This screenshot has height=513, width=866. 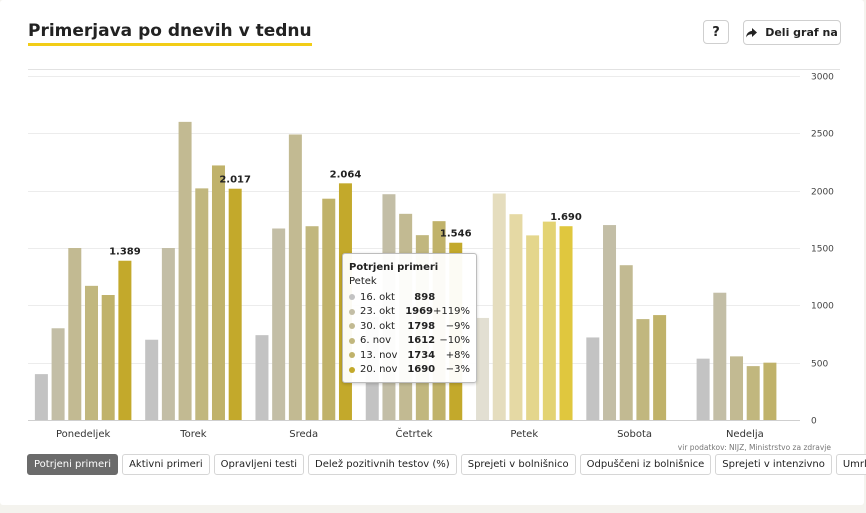 What do you see at coordinates (125, 252) in the screenshot?
I see `data-label: 1.389` at bounding box center [125, 252].